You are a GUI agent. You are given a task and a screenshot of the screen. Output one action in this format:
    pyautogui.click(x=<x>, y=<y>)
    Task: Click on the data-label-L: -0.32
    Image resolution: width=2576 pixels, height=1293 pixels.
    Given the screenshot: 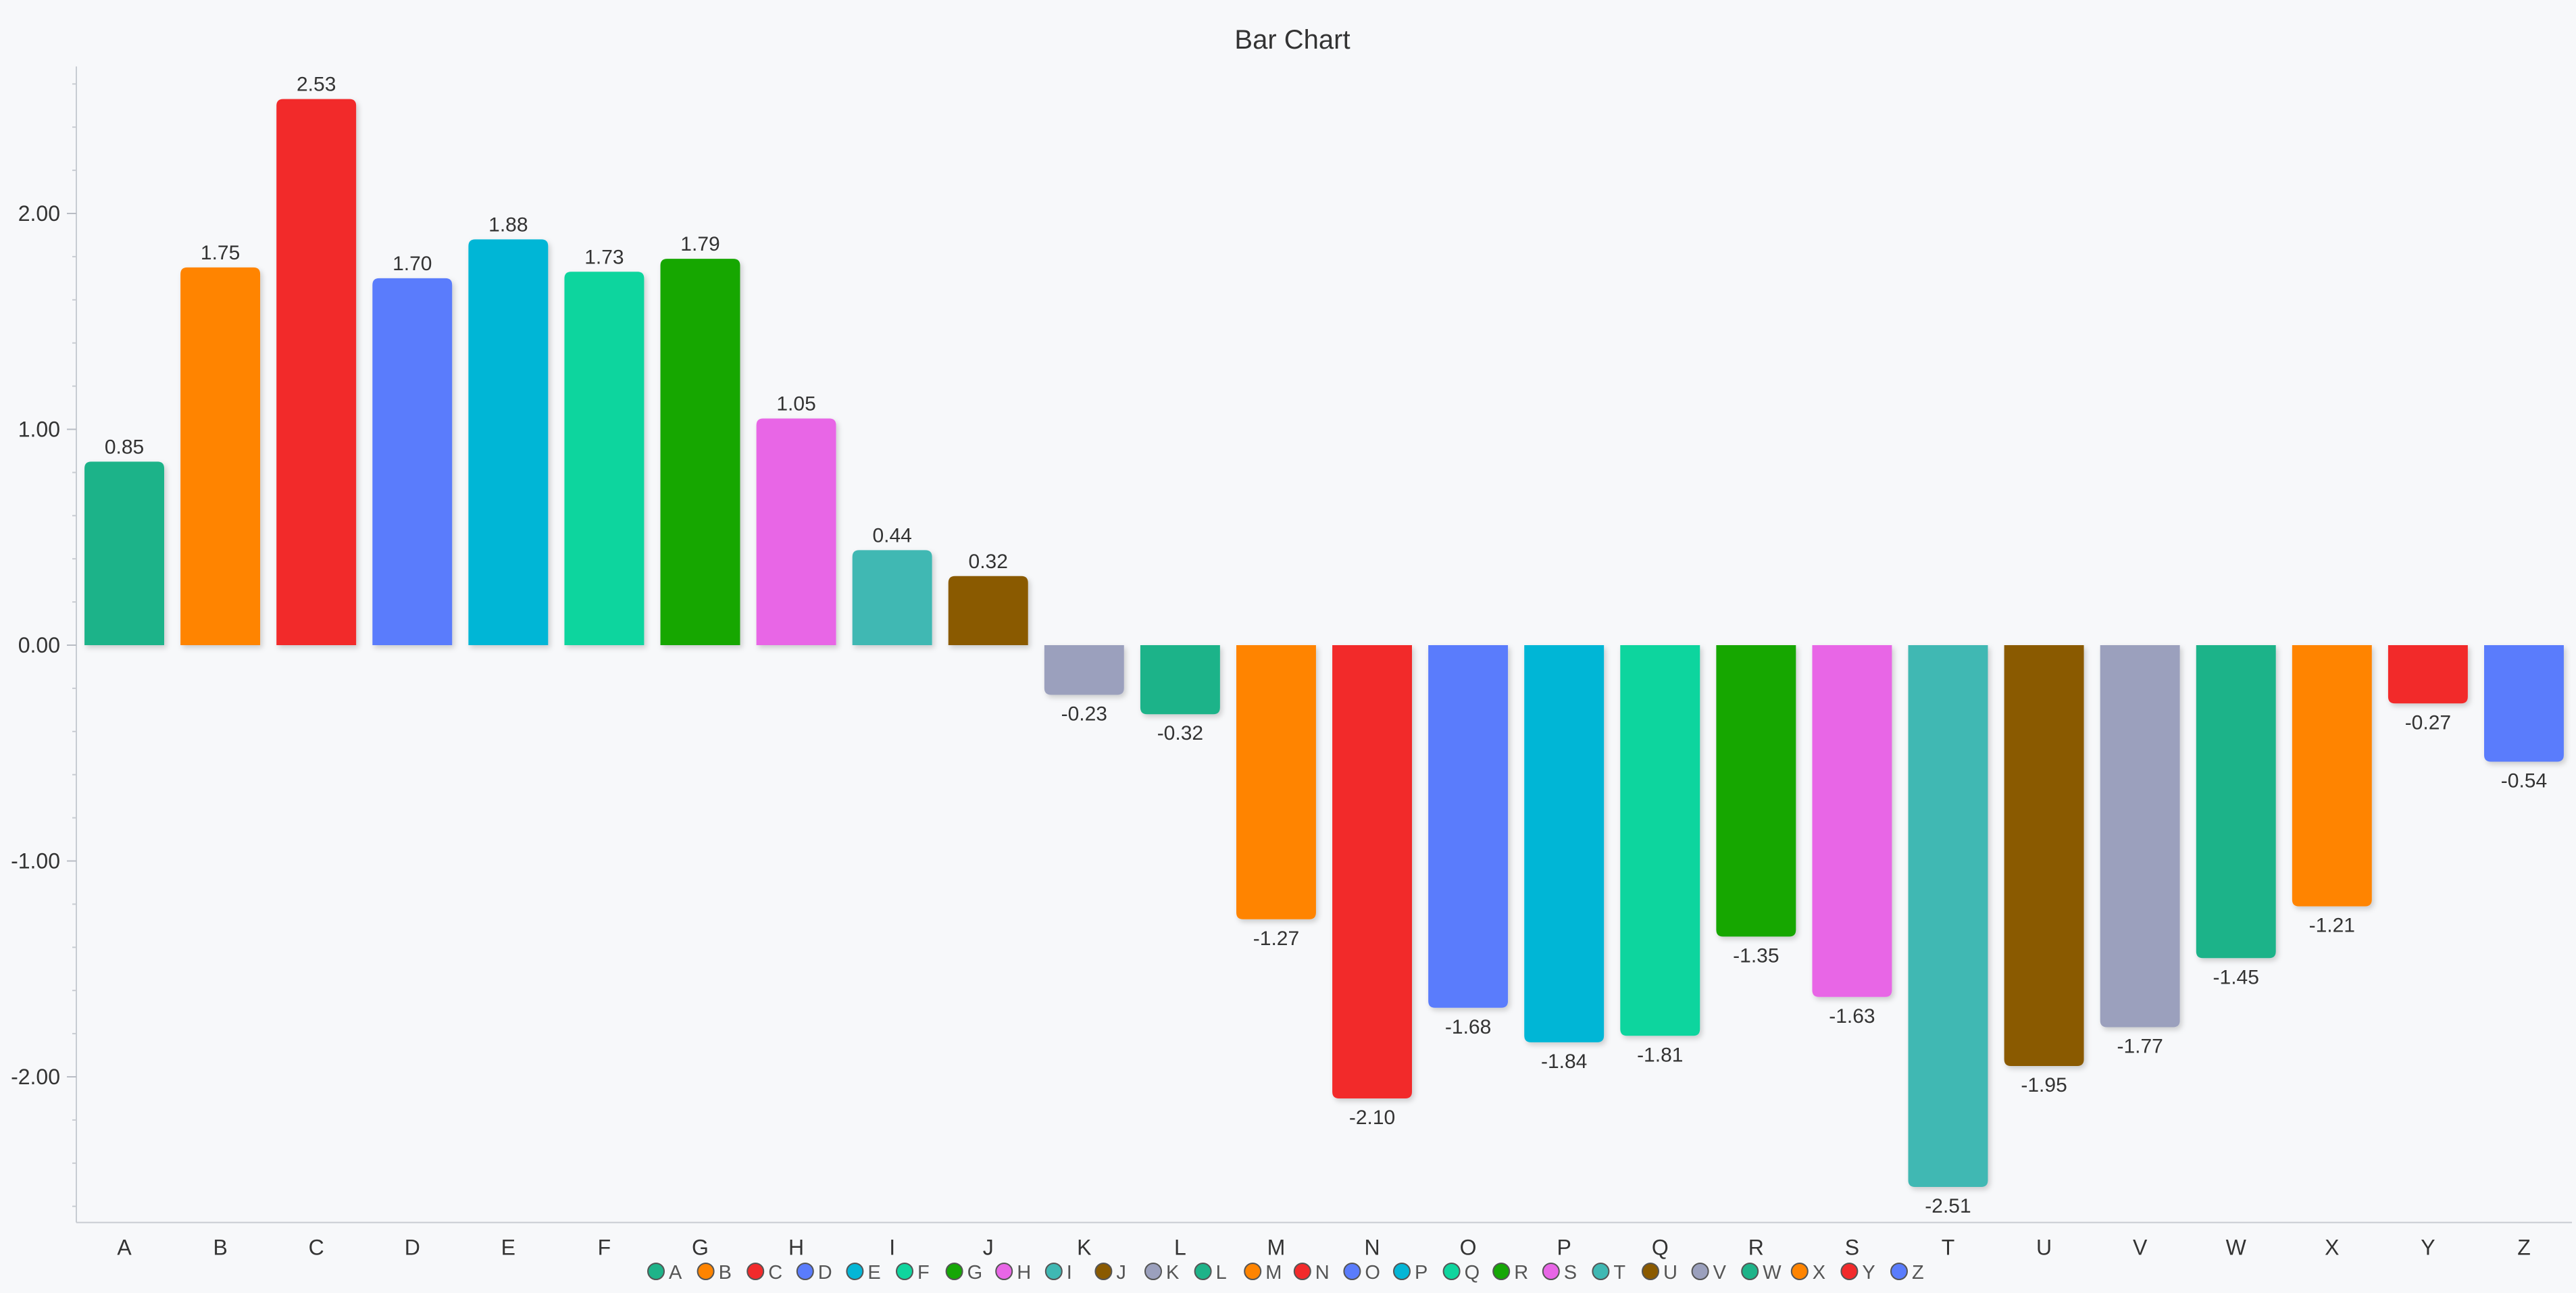 What is the action you would take?
    pyautogui.click(x=1180, y=733)
    